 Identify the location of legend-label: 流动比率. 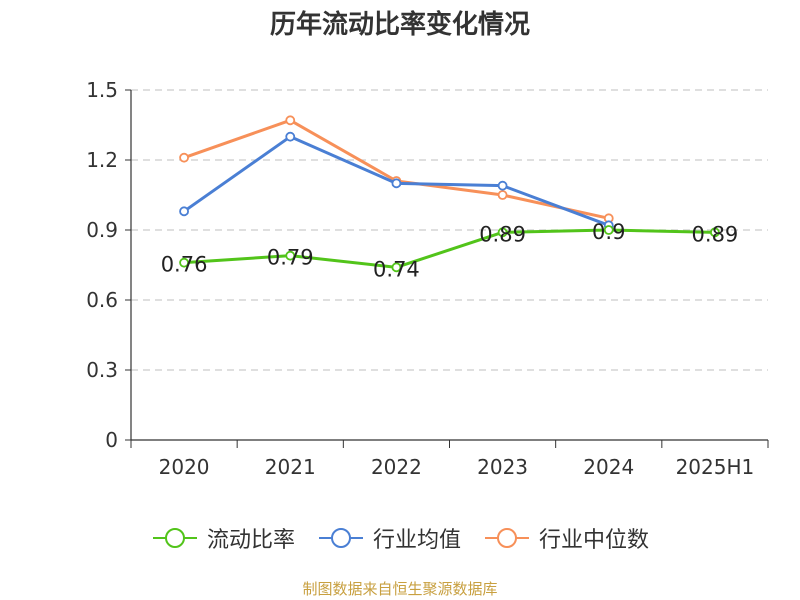
(250, 540).